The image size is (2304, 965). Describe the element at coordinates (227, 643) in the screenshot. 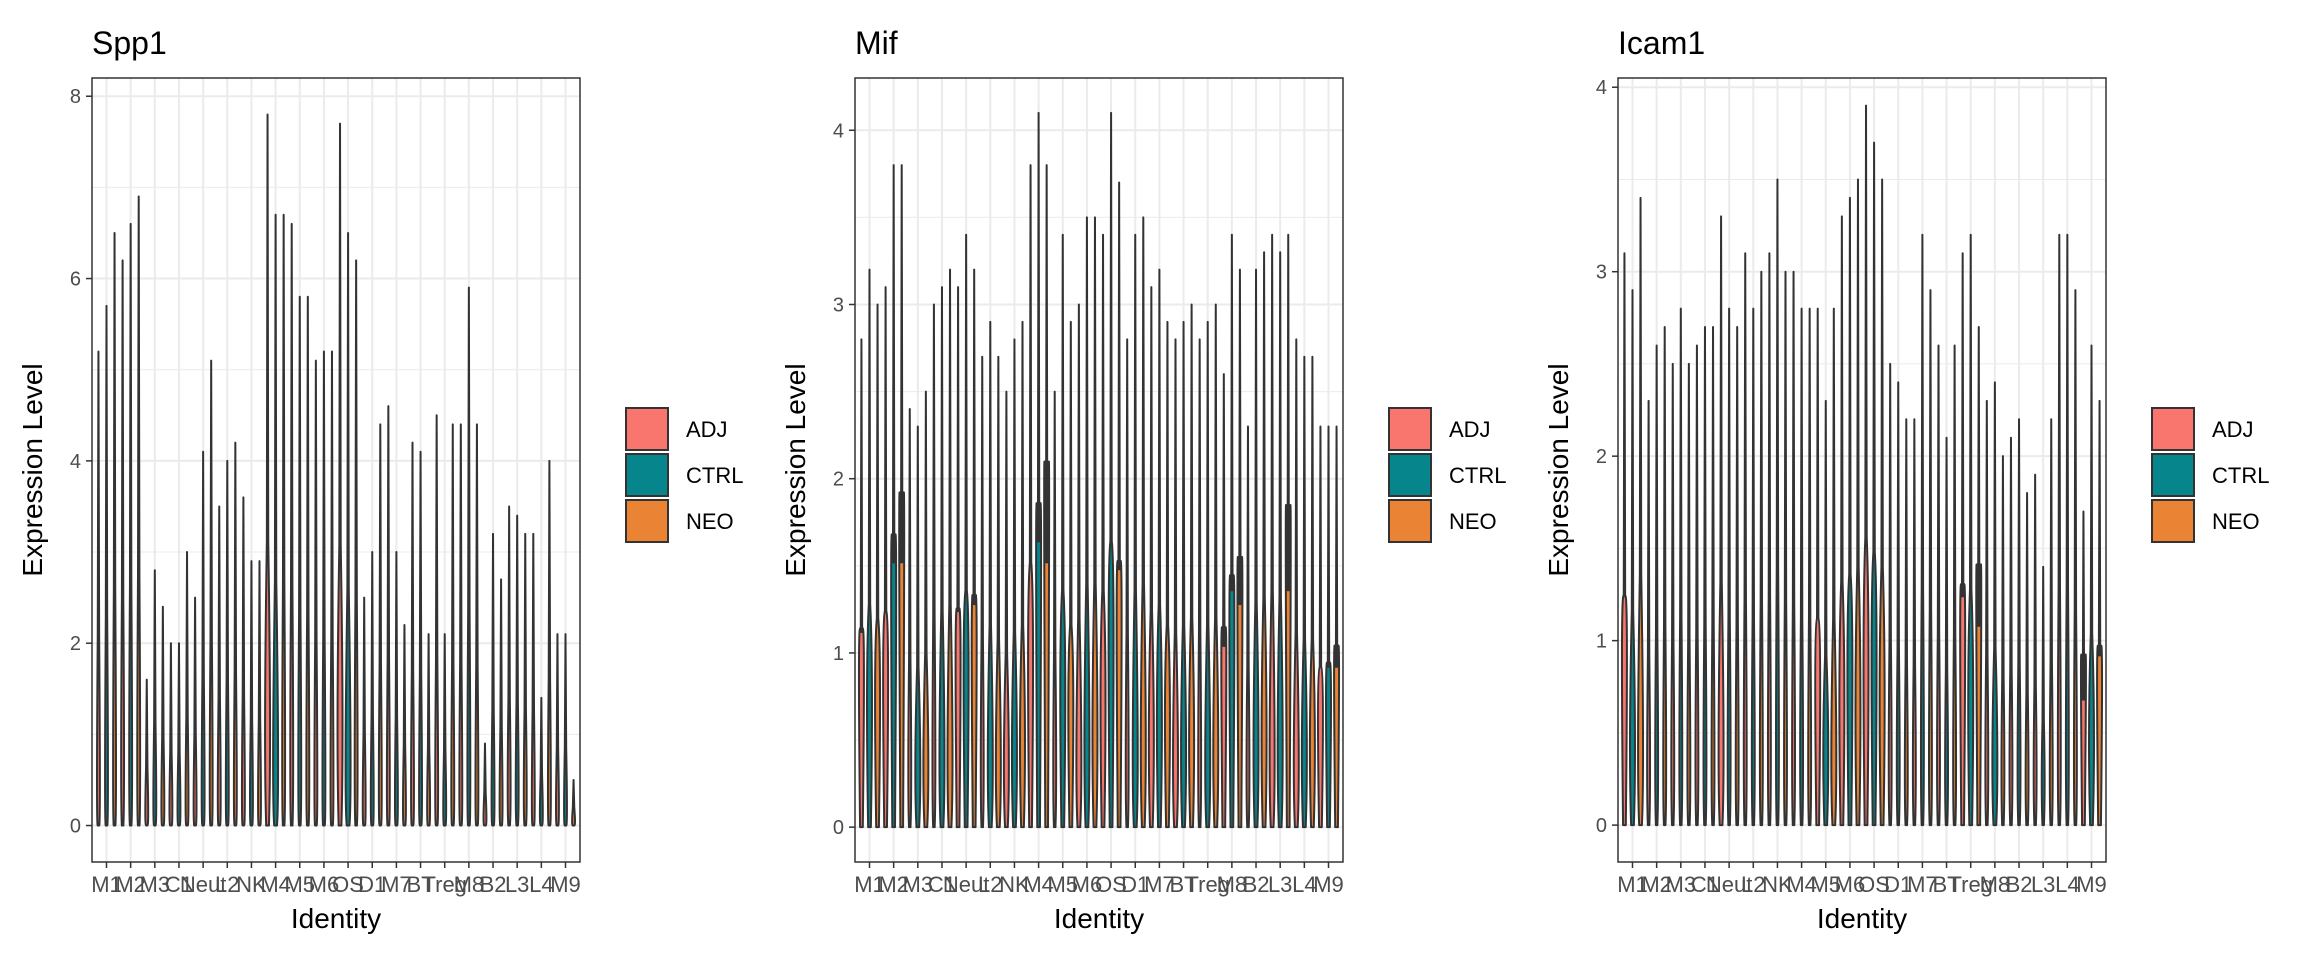

I see `violin-ctrl-l2` at that location.